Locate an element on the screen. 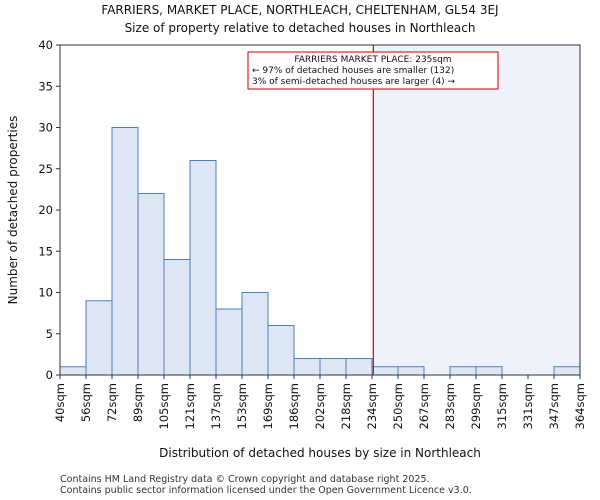  x-tick-label-153sqm: 153sqm is located at coordinates (242, 406).